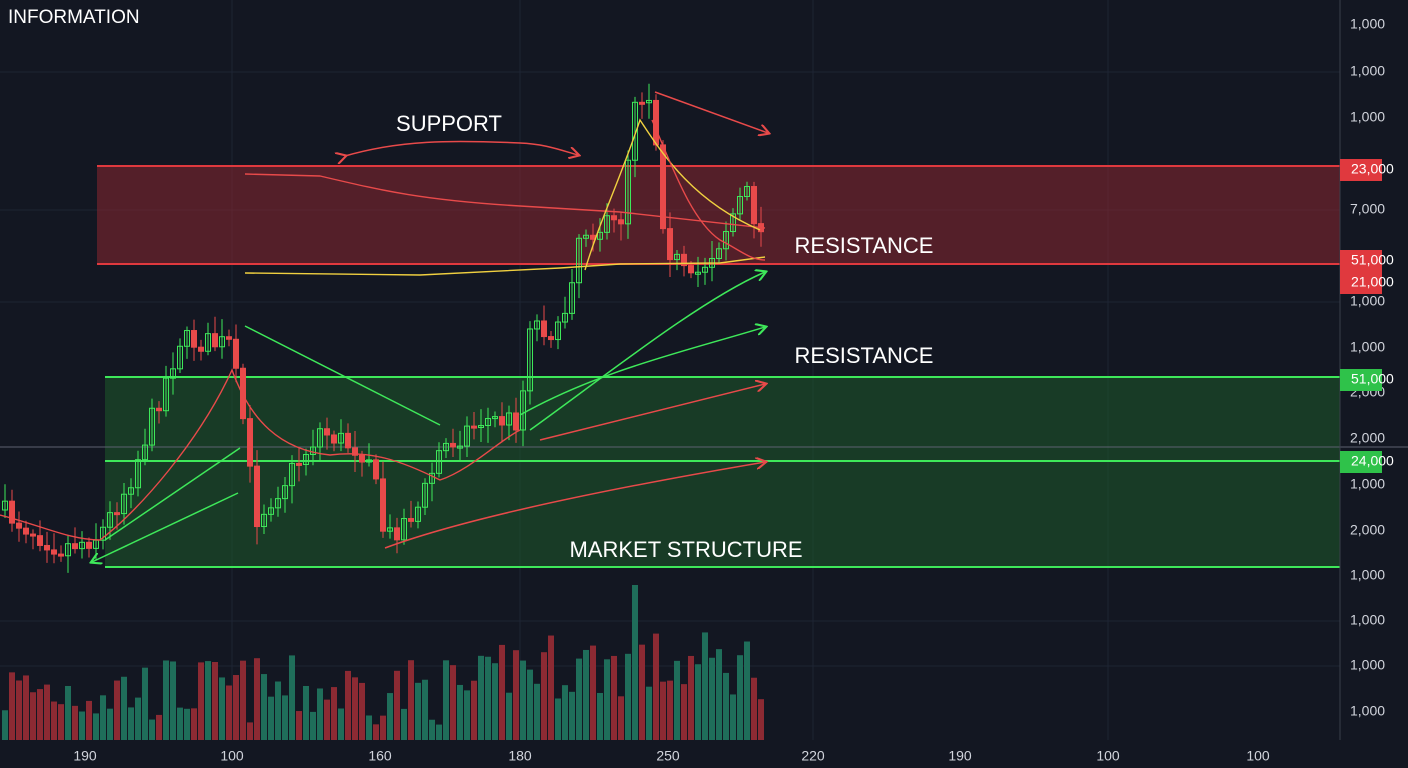 This screenshot has height=768, width=1408. I want to click on price-tag-label: 23,000, so click(1372, 169).